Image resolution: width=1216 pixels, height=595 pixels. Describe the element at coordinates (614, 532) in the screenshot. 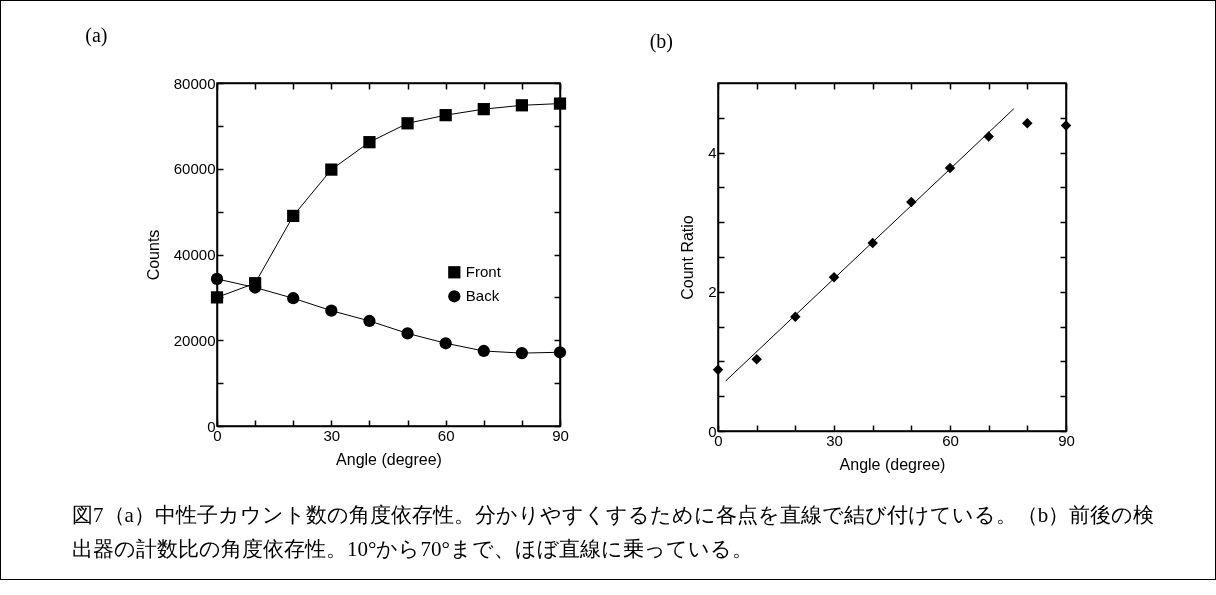

I see `caption: 図7（a）中性子カウント数の角度依存性。分かりやすくするために各点を直線で結び付けている。（b）前後の検出器の計数比の角度依存性。10°から70°まで、ほぼ直線に乗っている。` at that location.